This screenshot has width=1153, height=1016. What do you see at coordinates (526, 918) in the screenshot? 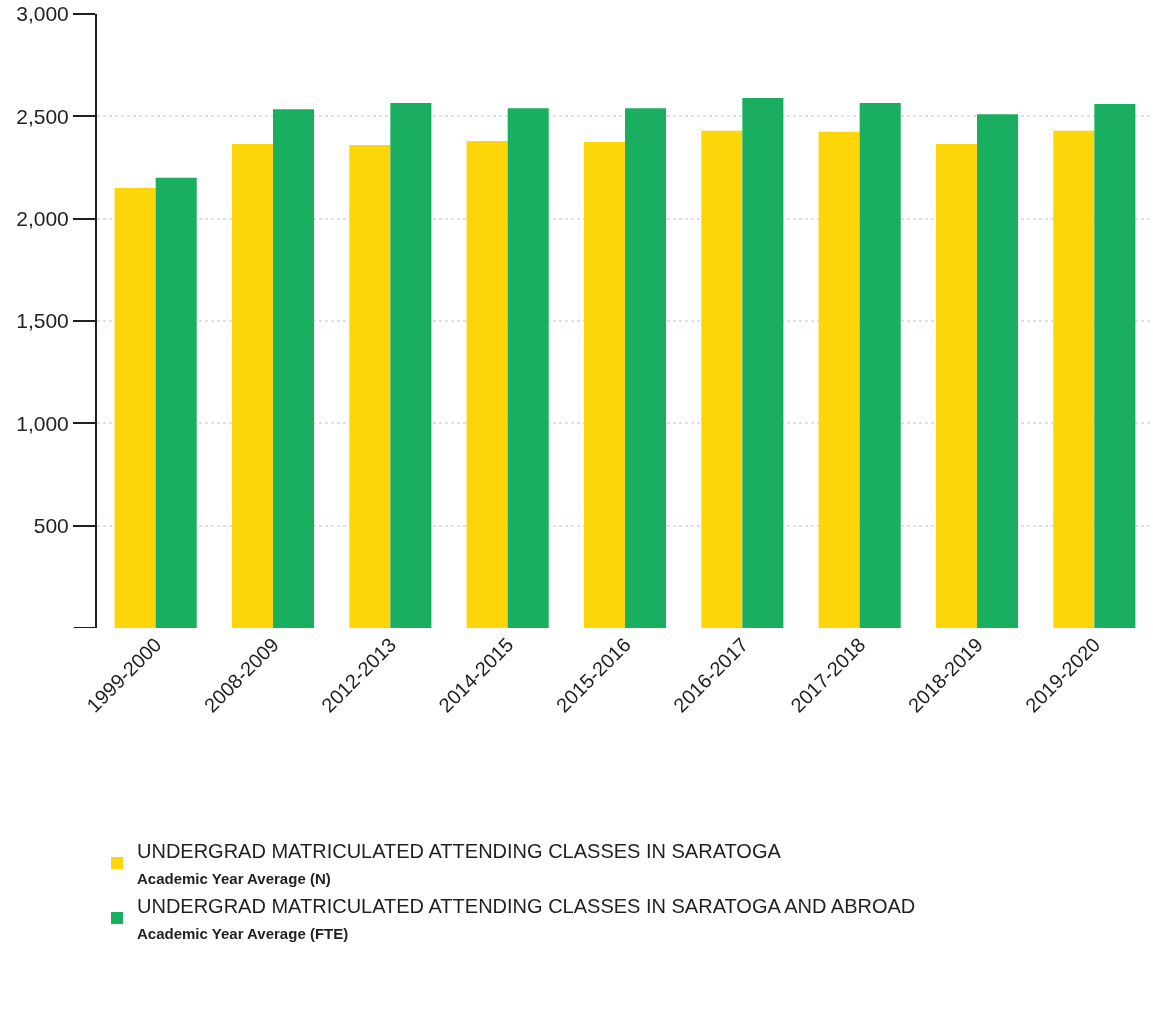
I see `legend-label: UNDERGRAD MATRICULATED ATTENDING CLASSES IN SARATOGA AND ABROAD Academic Year Average (FTE)` at bounding box center [526, 918].